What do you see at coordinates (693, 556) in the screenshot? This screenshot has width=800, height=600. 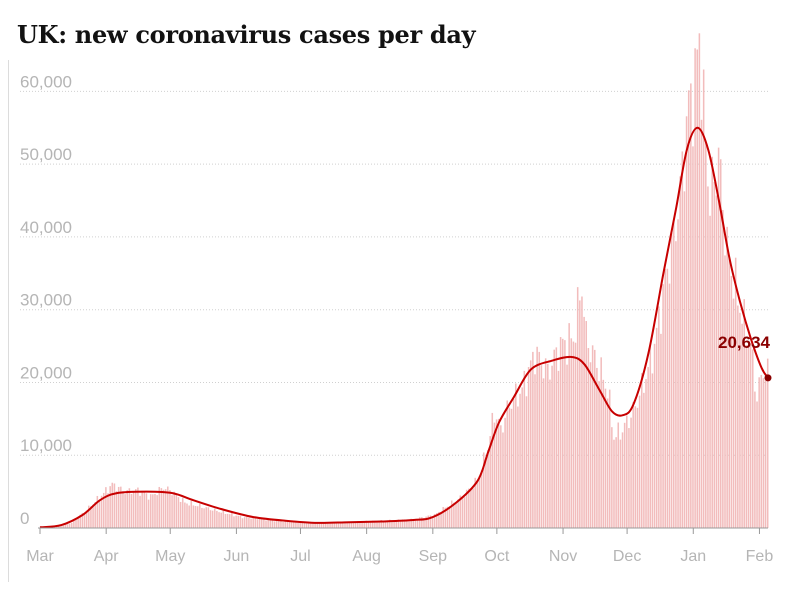 I see `x-tick-label: Jan` at bounding box center [693, 556].